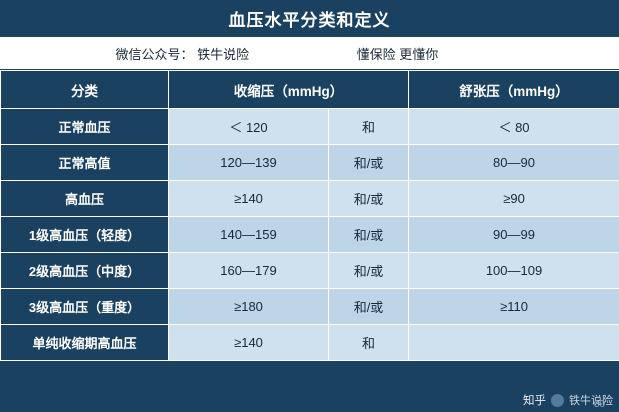  What do you see at coordinates (513, 126) in the screenshot?
I see `row-diastolic: ＜ 80` at bounding box center [513, 126].